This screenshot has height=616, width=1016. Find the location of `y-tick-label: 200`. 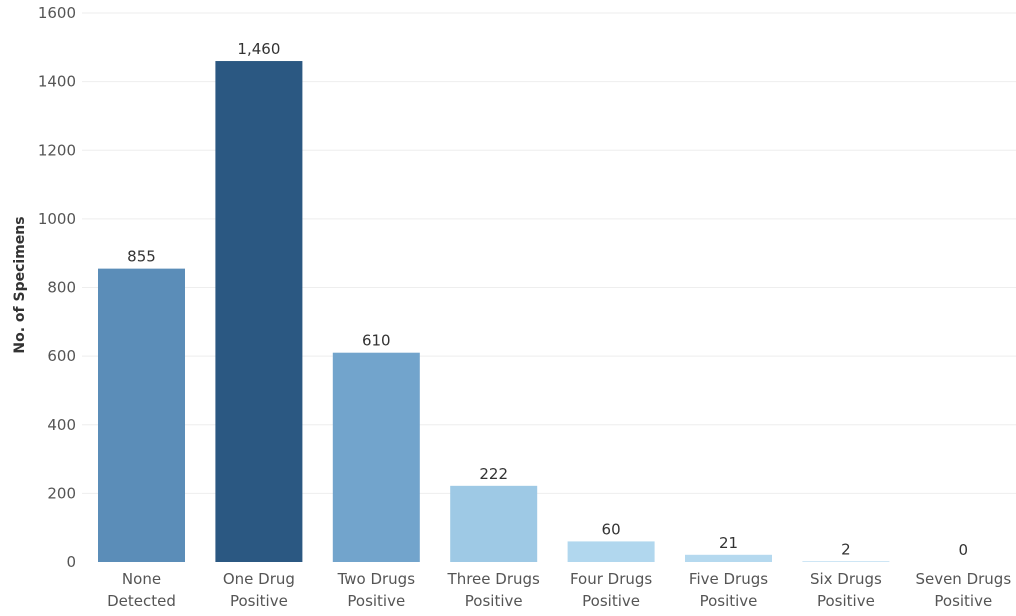

y-tick-label: 200 is located at coordinates (61, 493).